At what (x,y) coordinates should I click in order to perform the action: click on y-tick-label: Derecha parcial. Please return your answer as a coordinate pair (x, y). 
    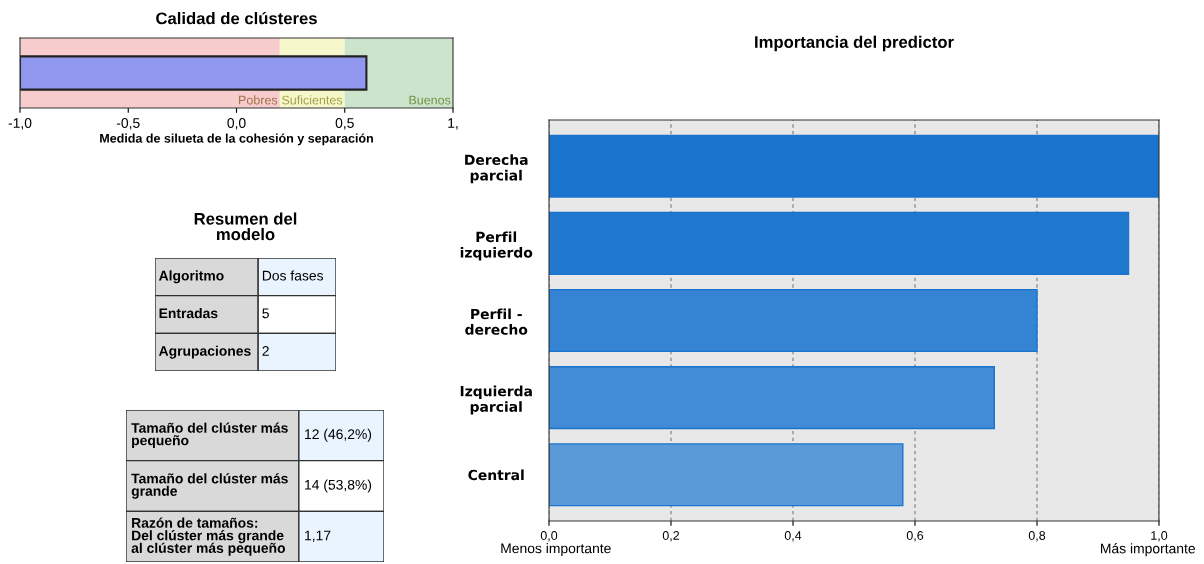
    Looking at the image, I should click on (496, 169).